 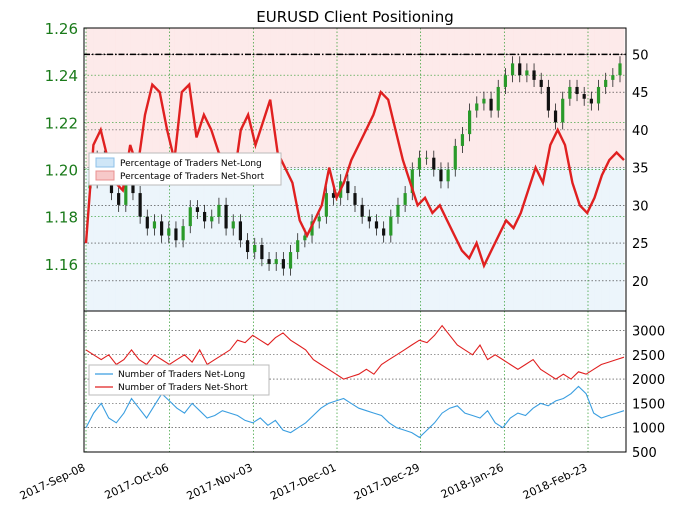 I want to click on x-axis-tick-label: 2017-Sep-08, so click(x=53, y=482).